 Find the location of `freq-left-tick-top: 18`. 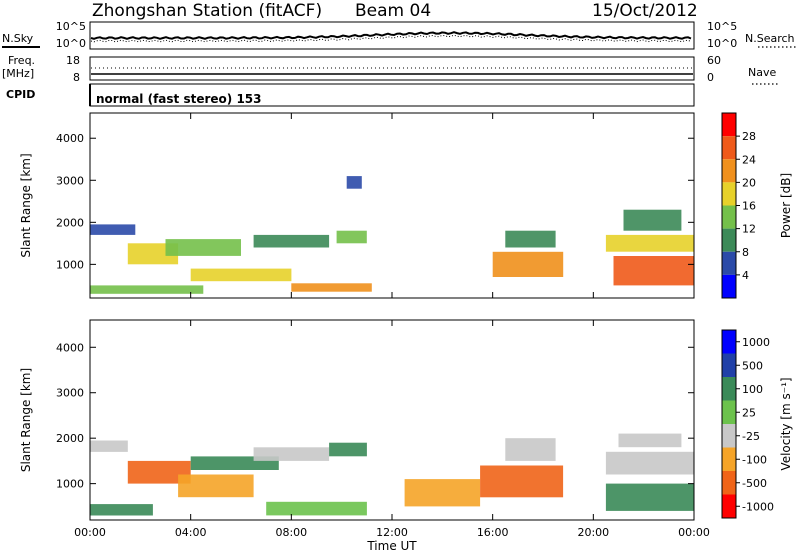

freq-left-tick-top: 18 is located at coordinates (73, 60).